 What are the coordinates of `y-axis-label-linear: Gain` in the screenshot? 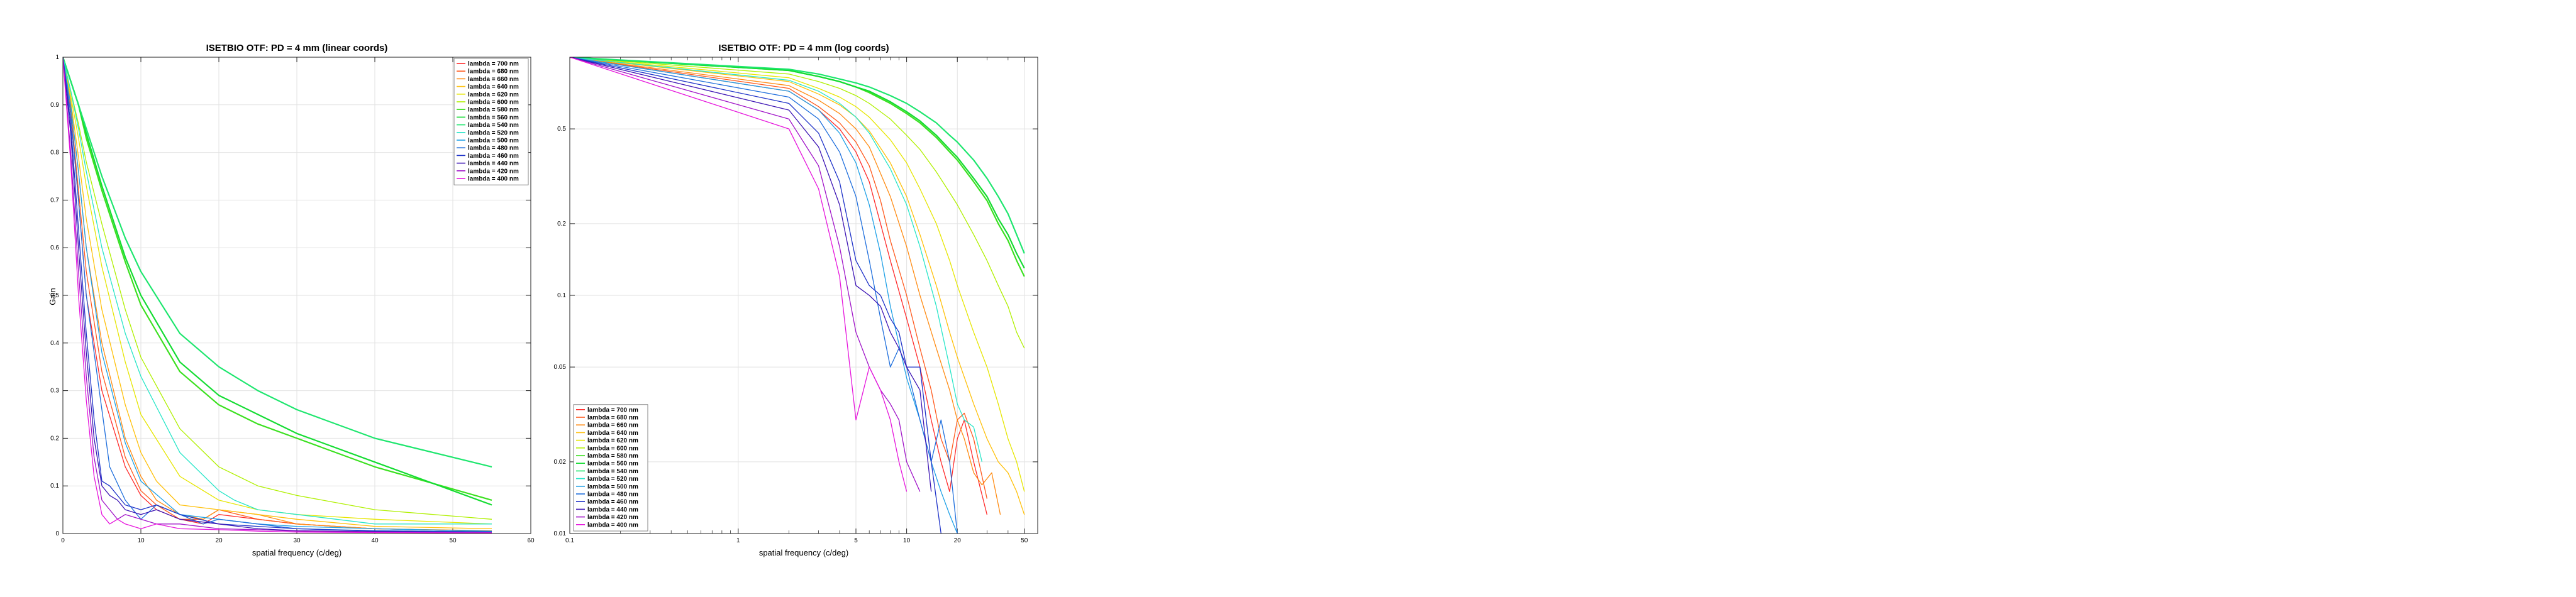 It's located at (52, 297).